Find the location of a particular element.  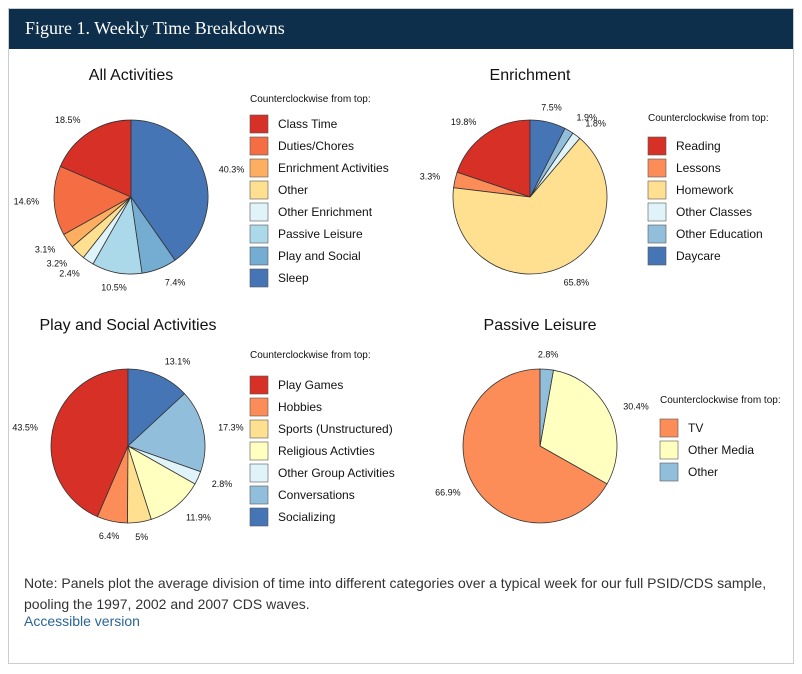

slice-value-label: 5% is located at coordinates (141, 537).